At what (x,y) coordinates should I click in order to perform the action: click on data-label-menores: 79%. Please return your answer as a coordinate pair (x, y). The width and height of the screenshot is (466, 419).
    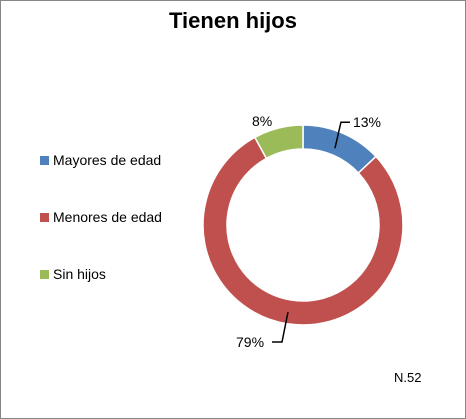
    Looking at the image, I should click on (250, 342).